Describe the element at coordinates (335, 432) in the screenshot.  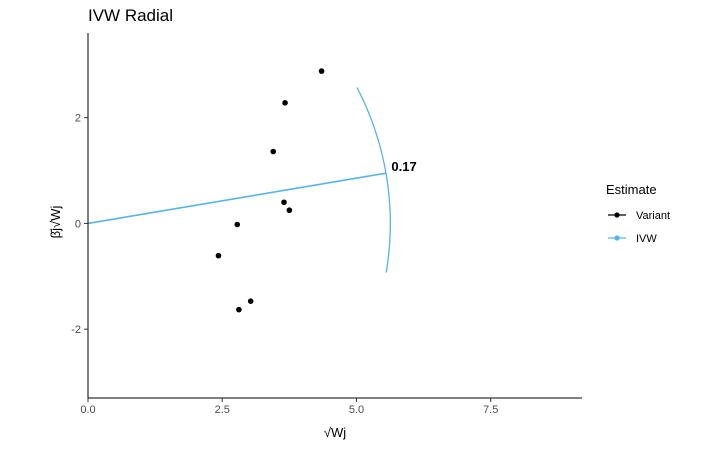
I see `x-axis-label: √Wj` at that location.